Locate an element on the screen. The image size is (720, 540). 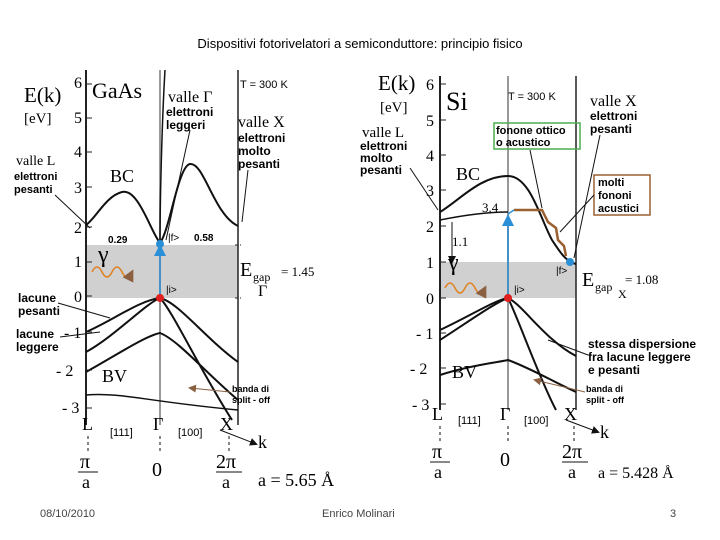
si-kaxis-zero: 0 is located at coordinates (505, 460).